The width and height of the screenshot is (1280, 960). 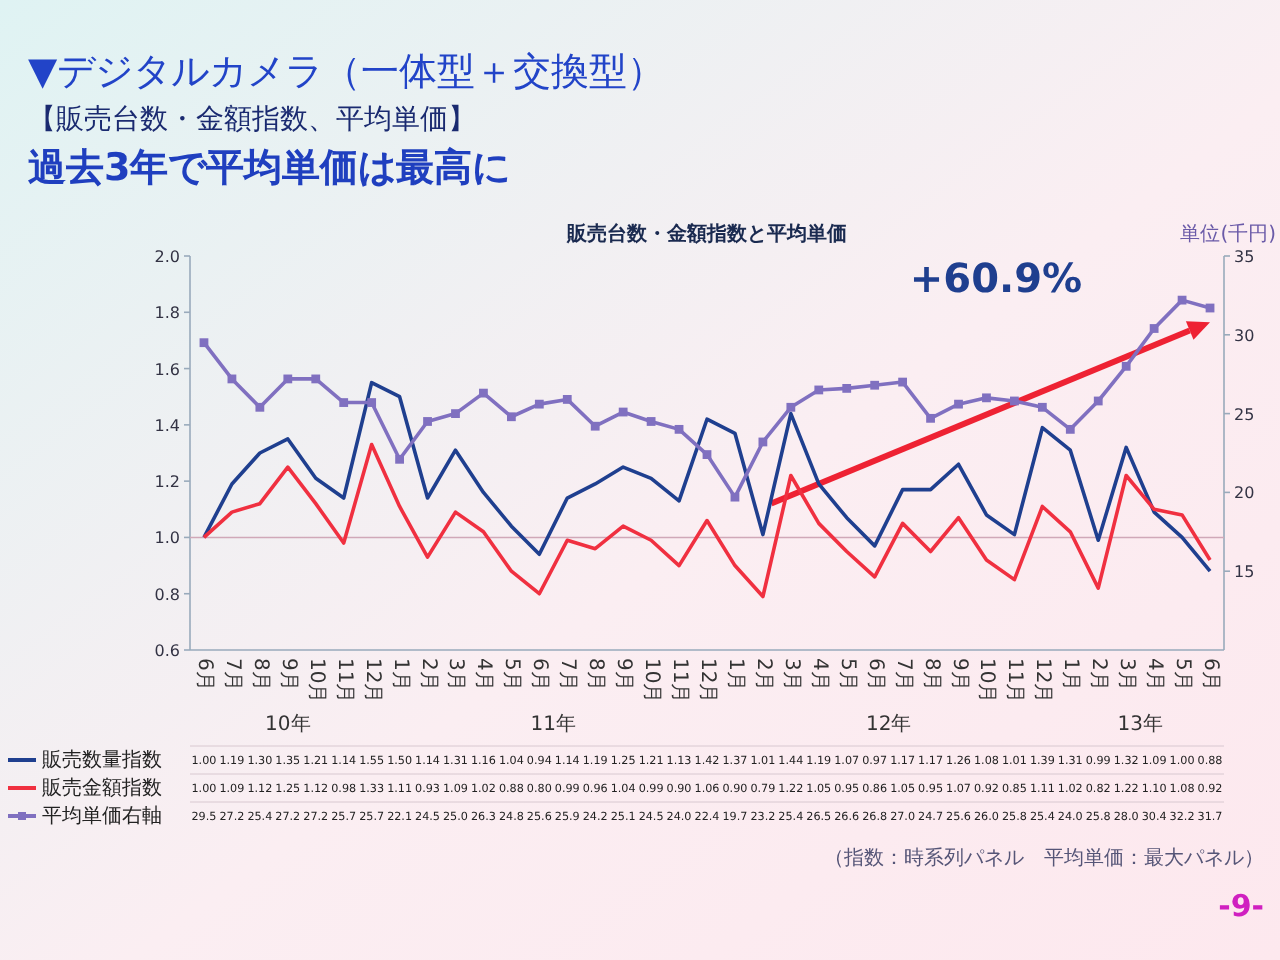 What do you see at coordinates (888, 724) in the screenshot?
I see `text: 12年` at bounding box center [888, 724].